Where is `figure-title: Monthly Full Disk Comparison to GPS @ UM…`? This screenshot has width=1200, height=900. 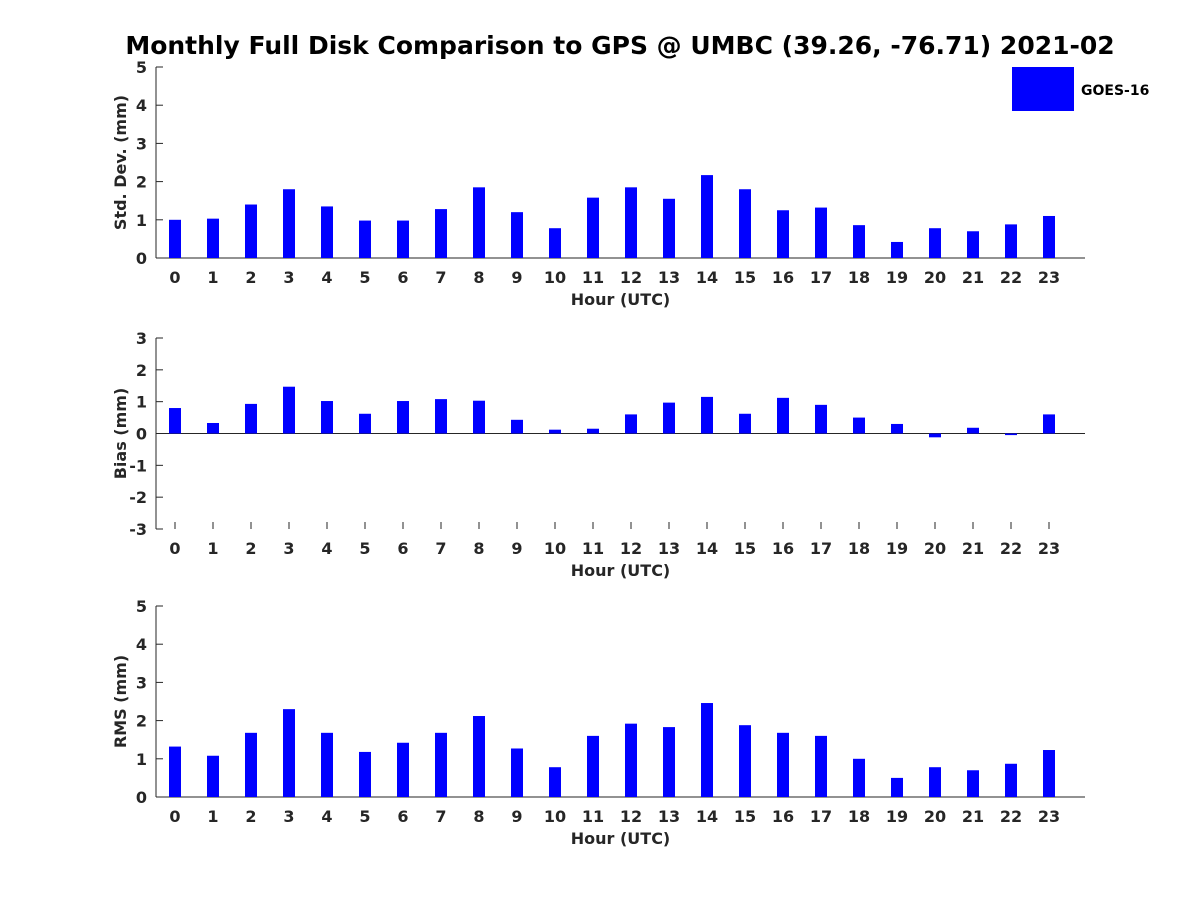
figure-title: Monthly Full Disk Comparison to GPS @ UM… is located at coordinates (619, 45).